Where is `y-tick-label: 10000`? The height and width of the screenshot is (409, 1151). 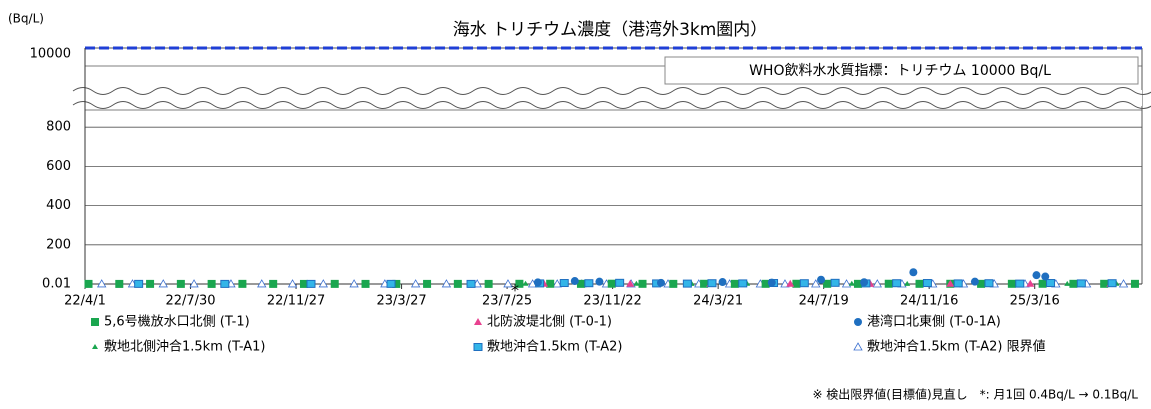
y-tick-label: 10000 is located at coordinates (50, 54).